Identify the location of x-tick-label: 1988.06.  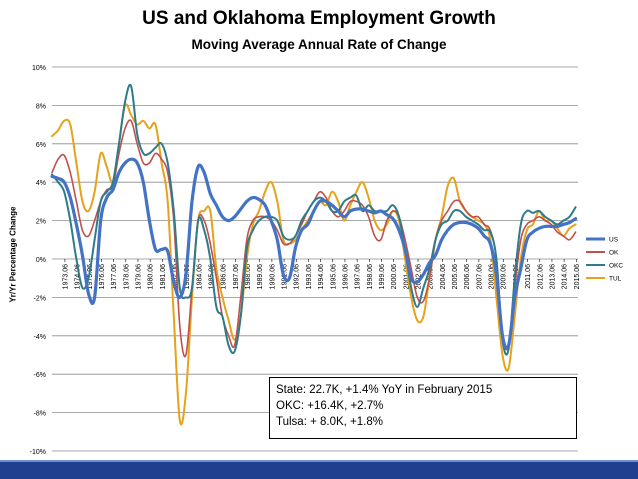
(248, 276).